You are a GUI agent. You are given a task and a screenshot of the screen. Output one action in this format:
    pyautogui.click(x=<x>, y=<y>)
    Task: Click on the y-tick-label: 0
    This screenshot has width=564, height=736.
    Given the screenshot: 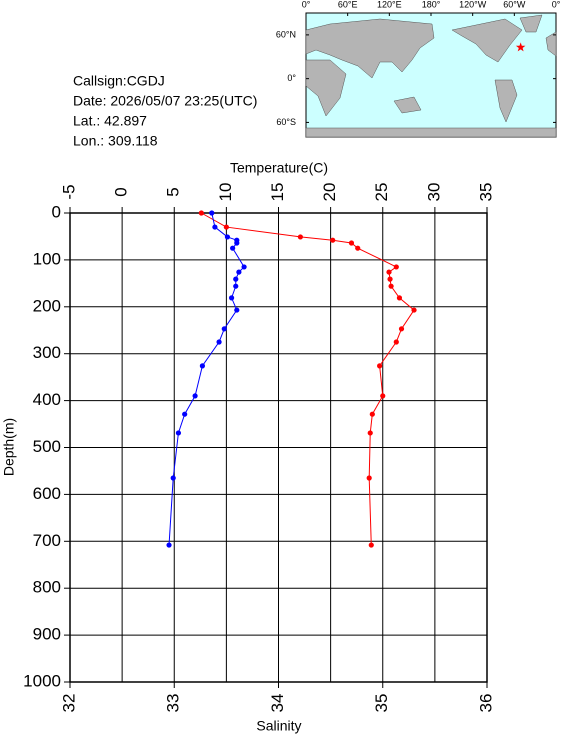 What is the action you would take?
    pyautogui.click(x=56, y=211)
    